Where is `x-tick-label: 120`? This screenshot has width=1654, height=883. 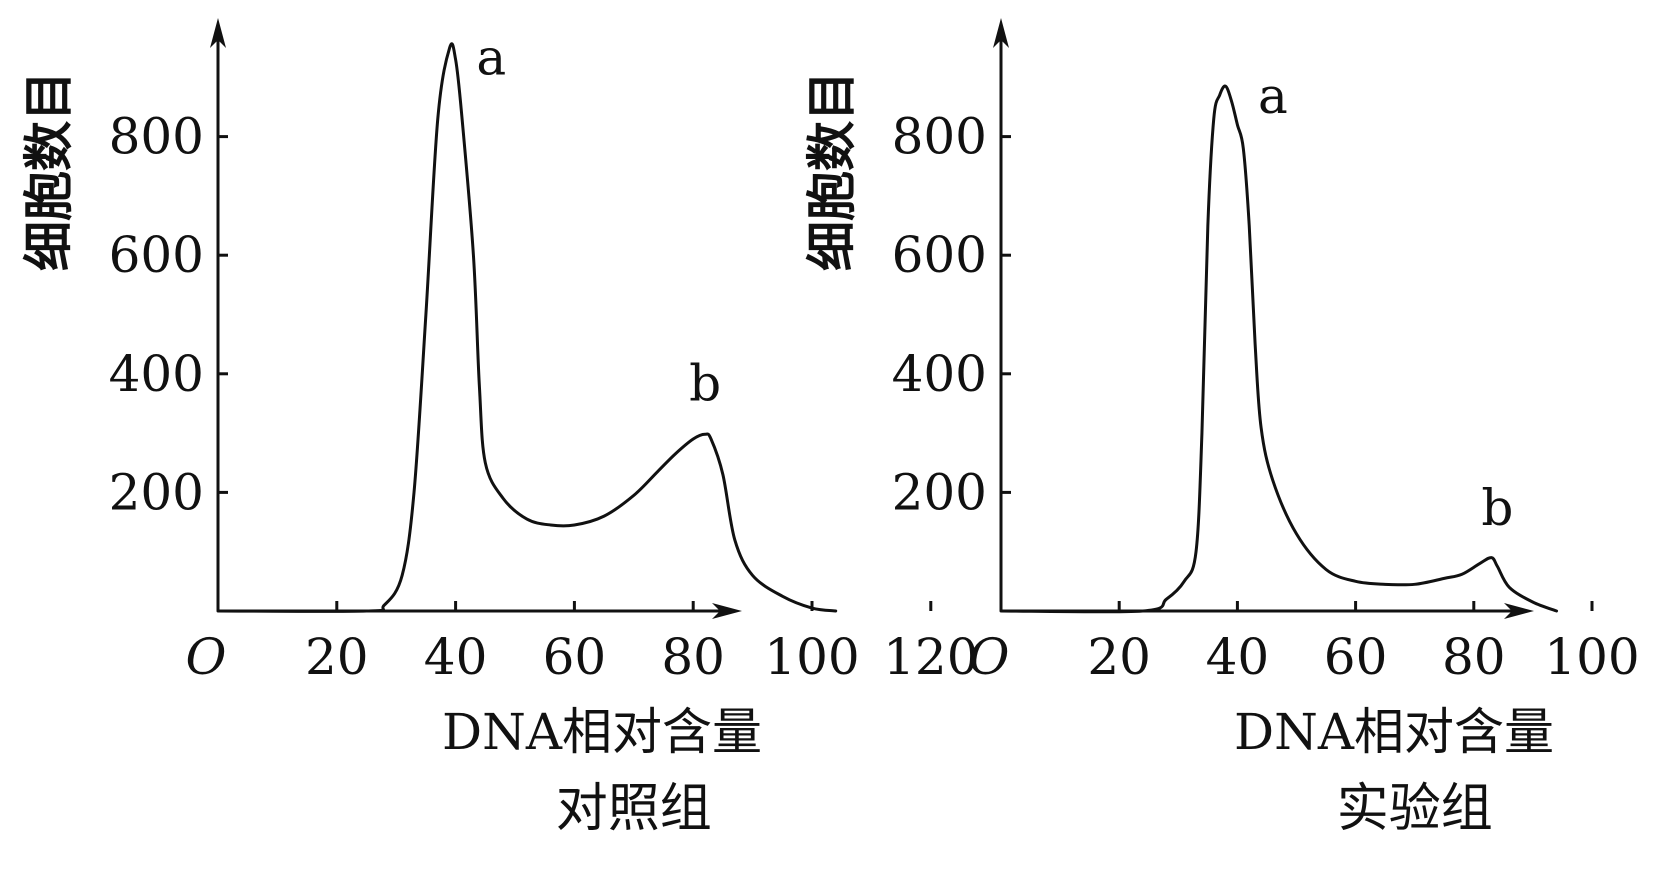 x-tick-label: 120 is located at coordinates (930, 657).